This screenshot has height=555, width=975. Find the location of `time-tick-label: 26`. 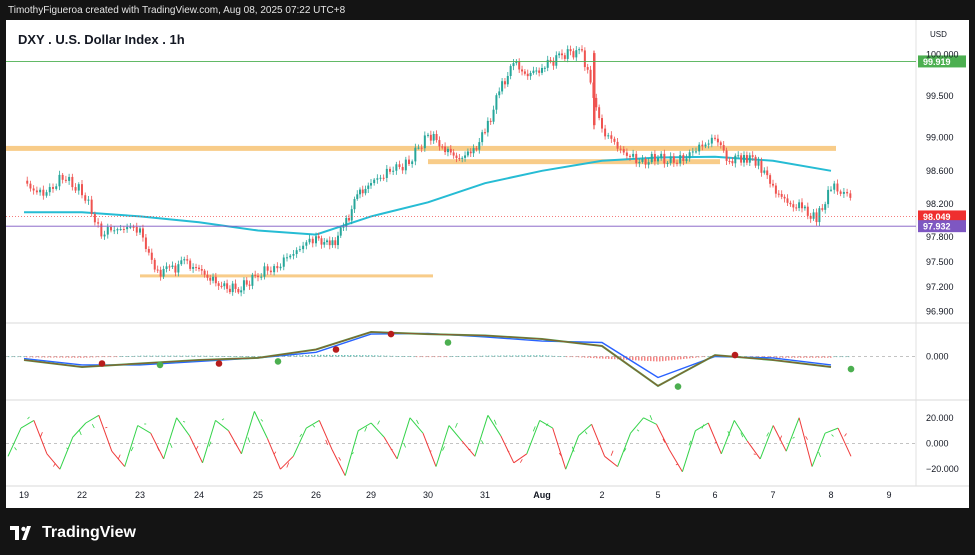

time-tick-label: 26 is located at coordinates (316, 495).